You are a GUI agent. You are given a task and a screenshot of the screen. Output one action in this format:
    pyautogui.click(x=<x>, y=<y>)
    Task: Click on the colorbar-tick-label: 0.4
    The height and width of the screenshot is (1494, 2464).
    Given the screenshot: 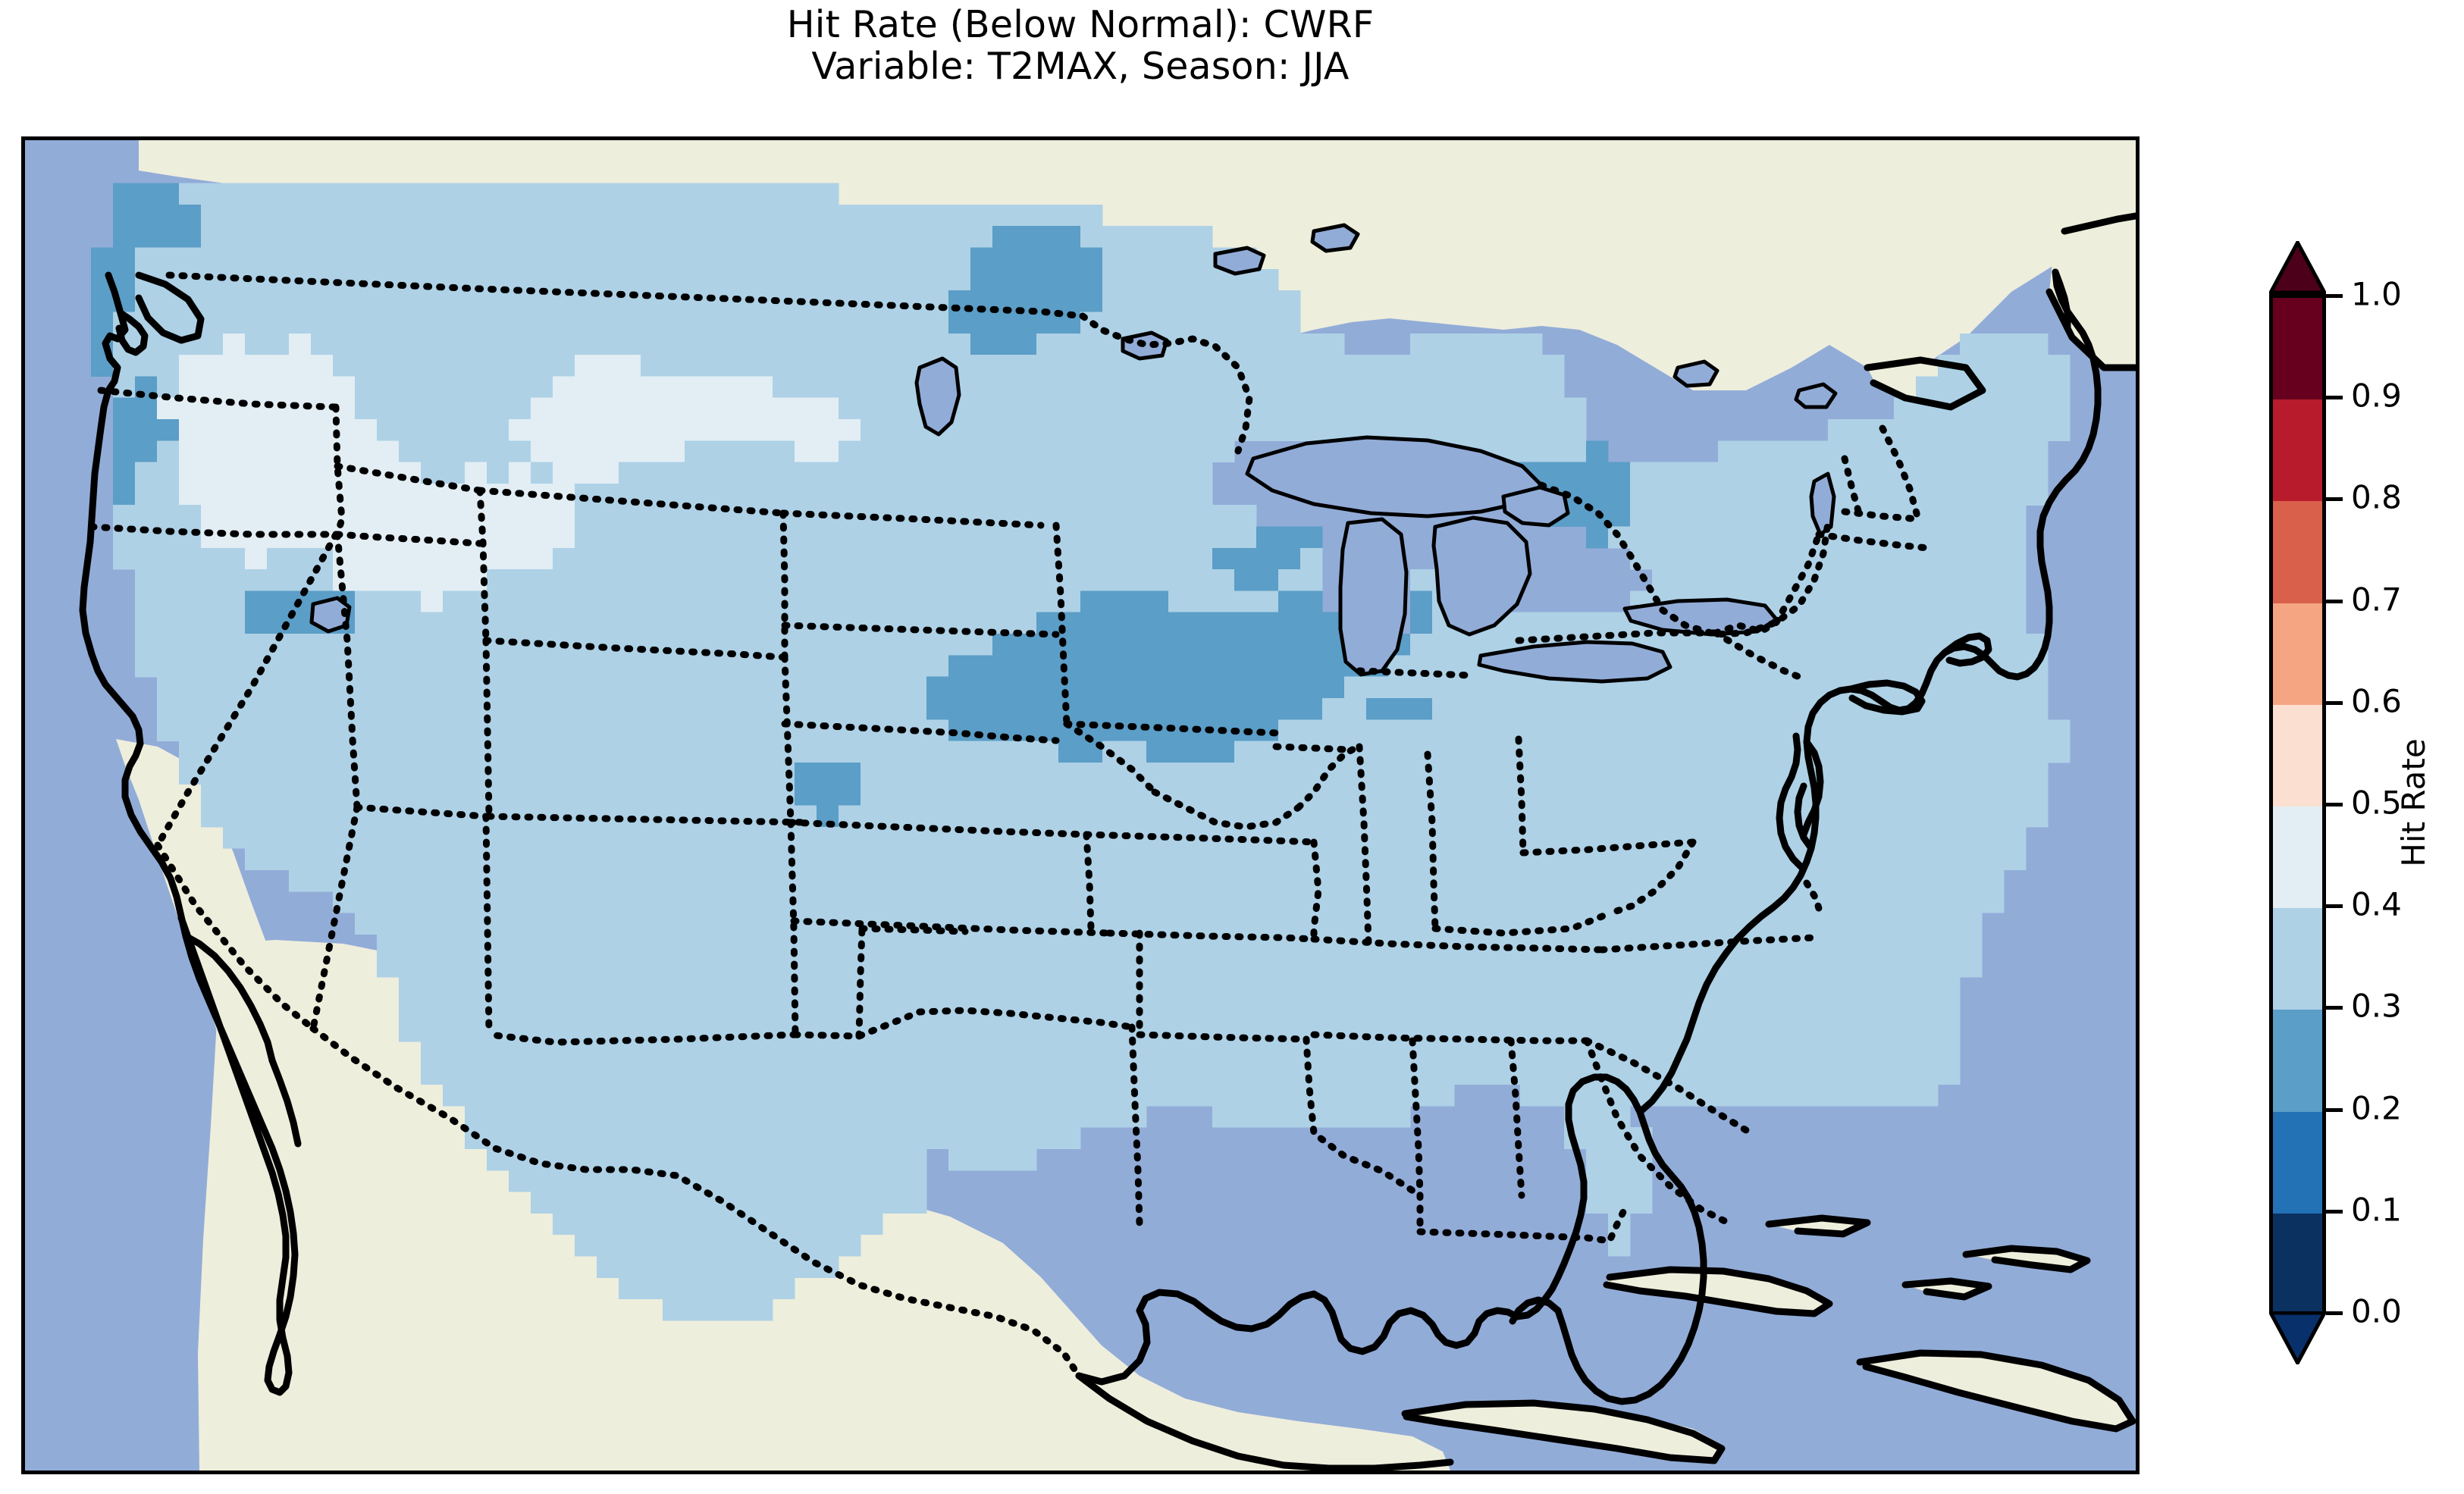 What is the action you would take?
    pyautogui.click(x=2377, y=904)
    